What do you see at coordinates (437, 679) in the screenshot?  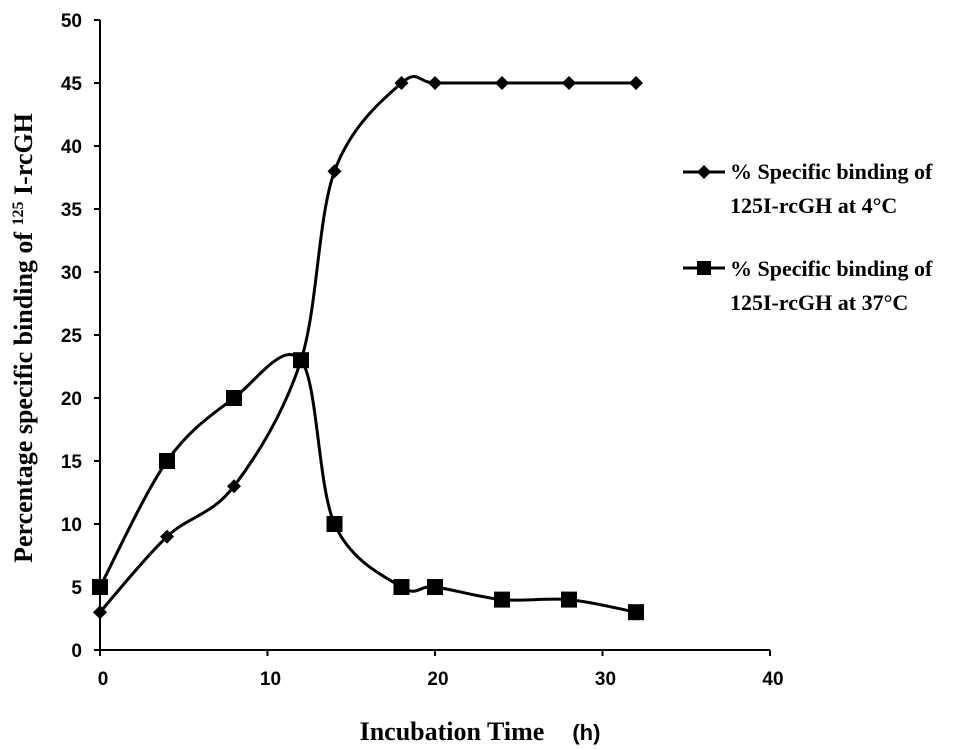 I see `x-tick-label: 20` at bounding box center [437, 679].